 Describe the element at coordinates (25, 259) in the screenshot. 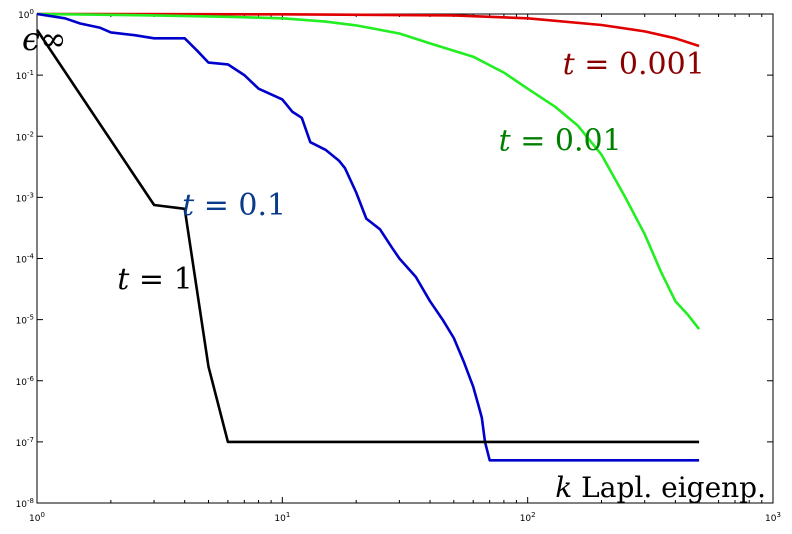

I see `y-tick-label: 10⁻⁴` at that location.